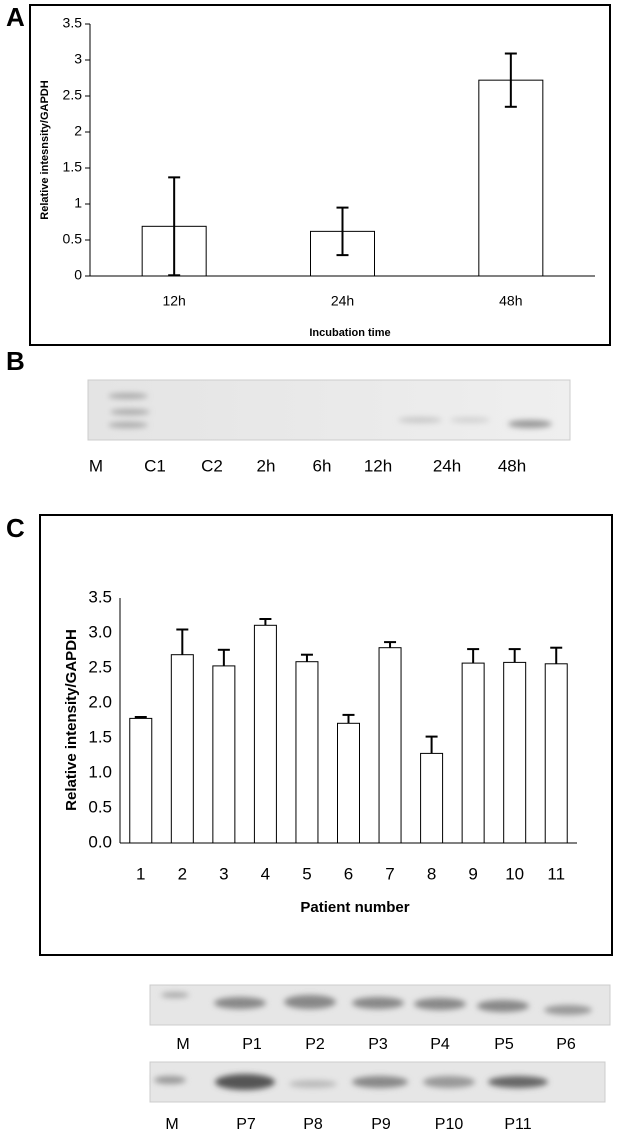  I want to click on lane-label: P5, so click(504, 1044).